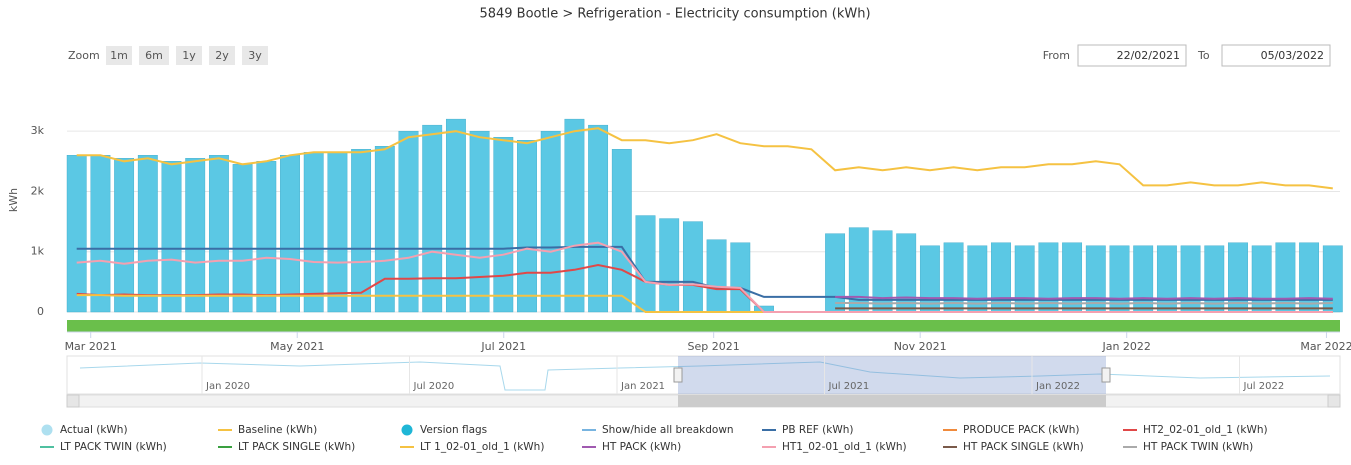 This screenshot has height=465, width=1351. I want to click on from-label: From, so click(1056, 55).